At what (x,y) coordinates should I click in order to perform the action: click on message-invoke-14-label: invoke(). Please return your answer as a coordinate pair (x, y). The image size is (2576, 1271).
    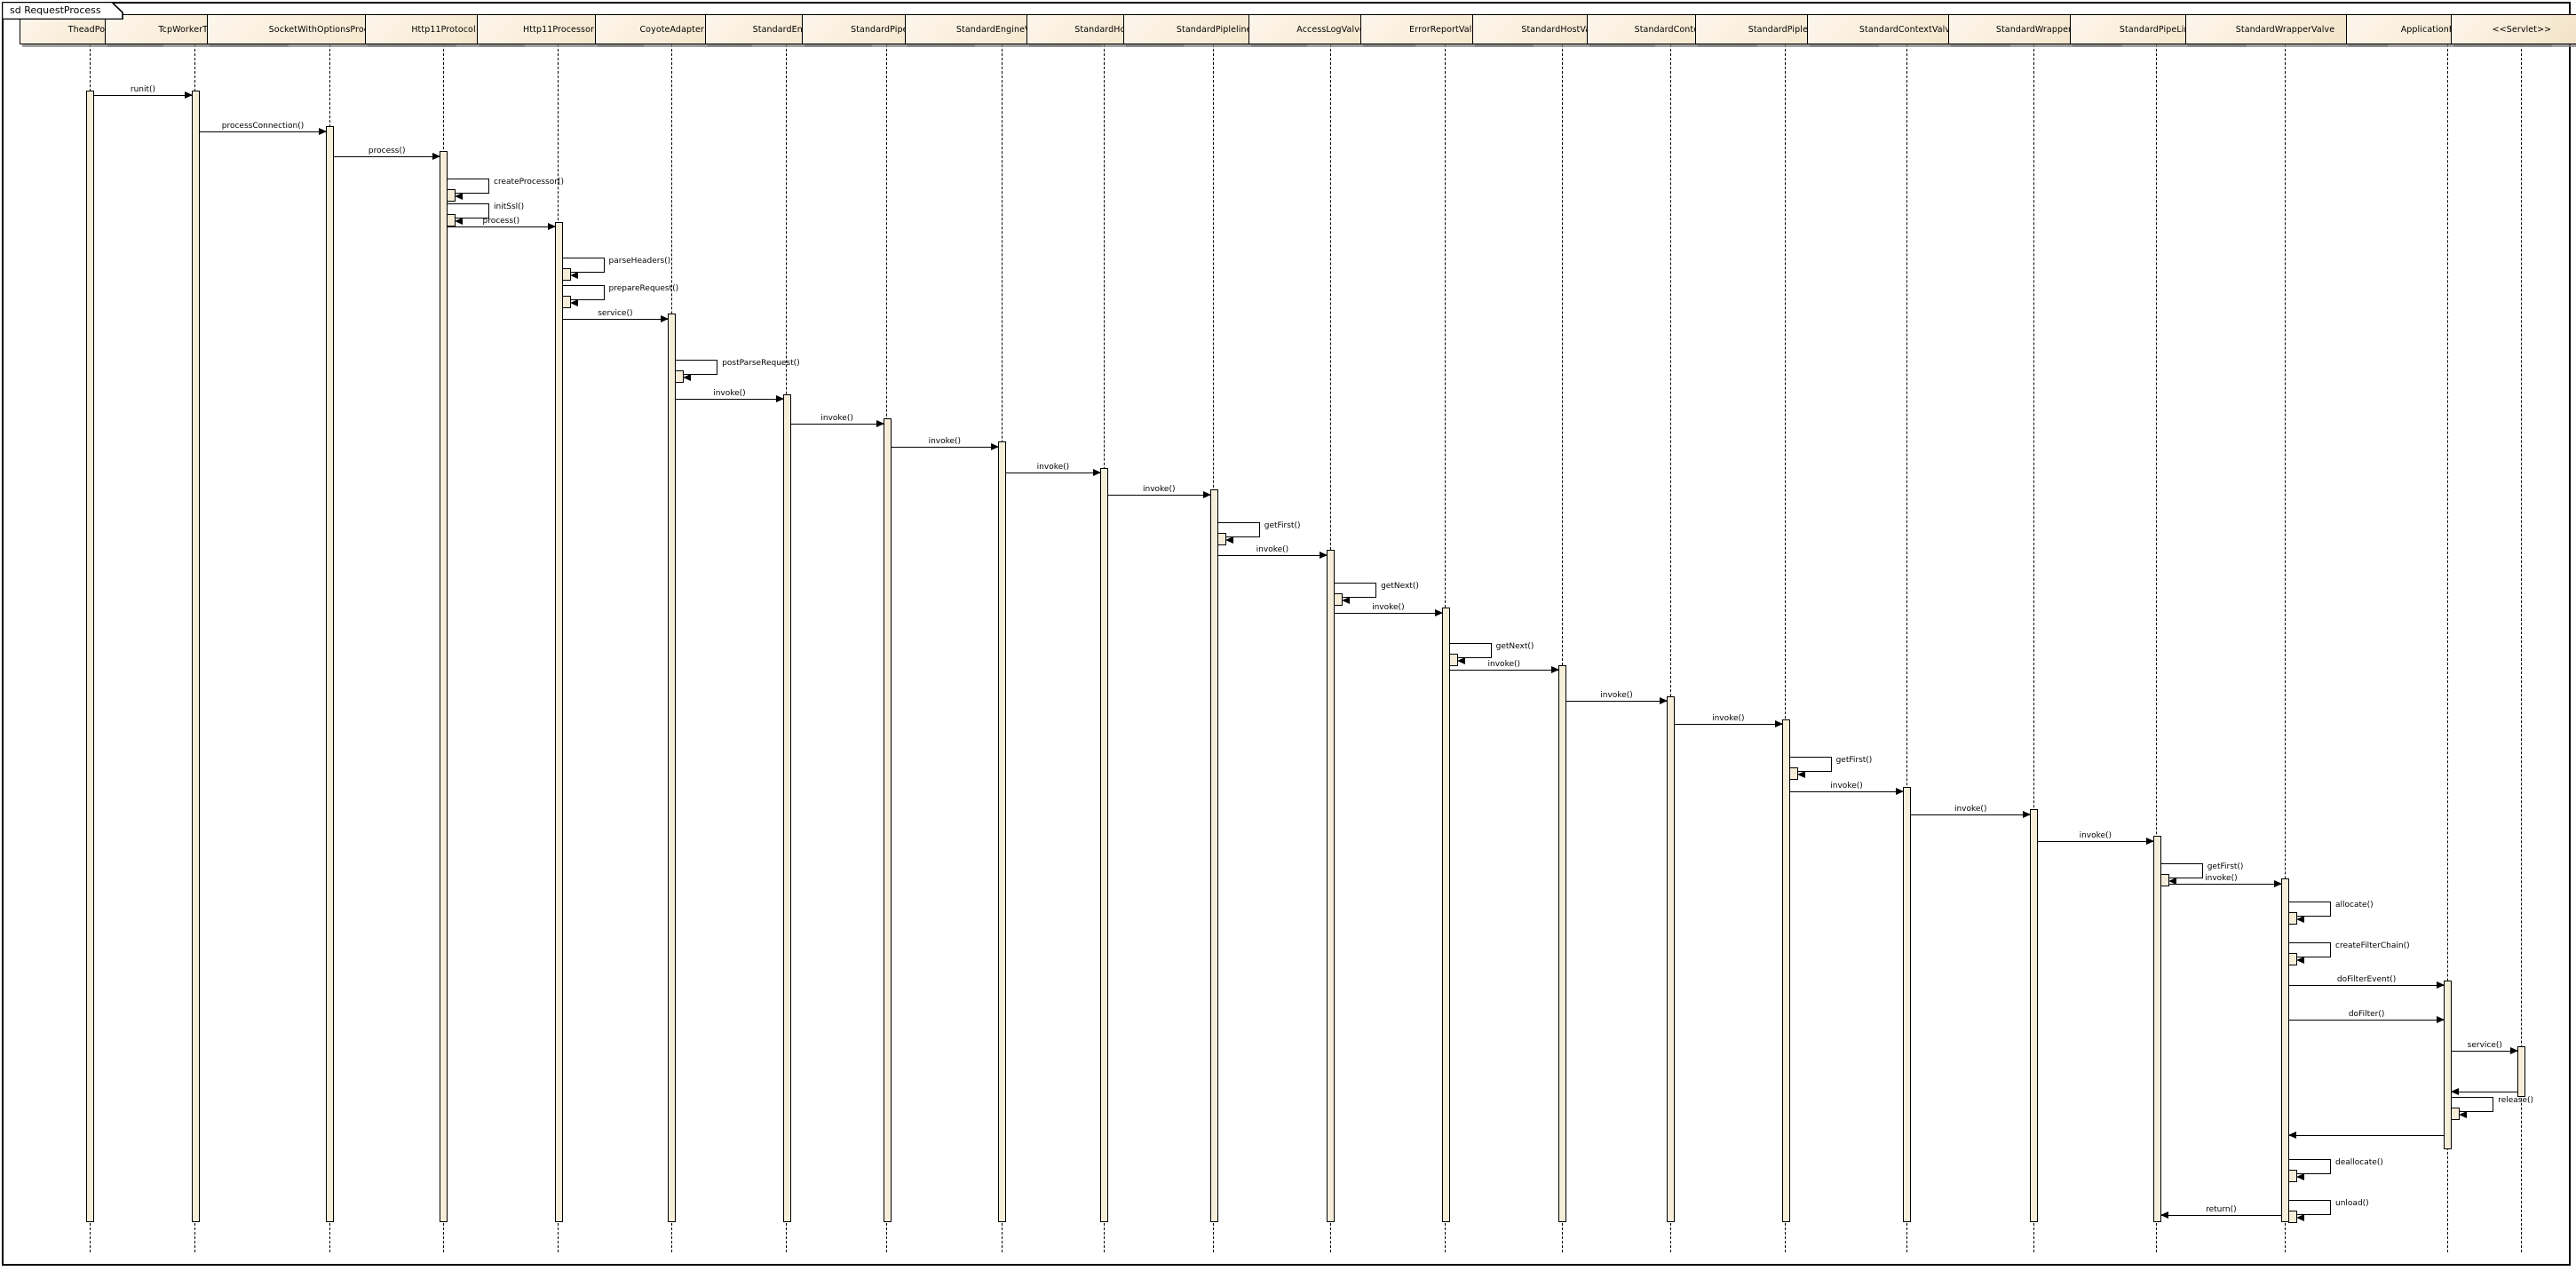
    Looking at the image, I should click on (1160, 489).